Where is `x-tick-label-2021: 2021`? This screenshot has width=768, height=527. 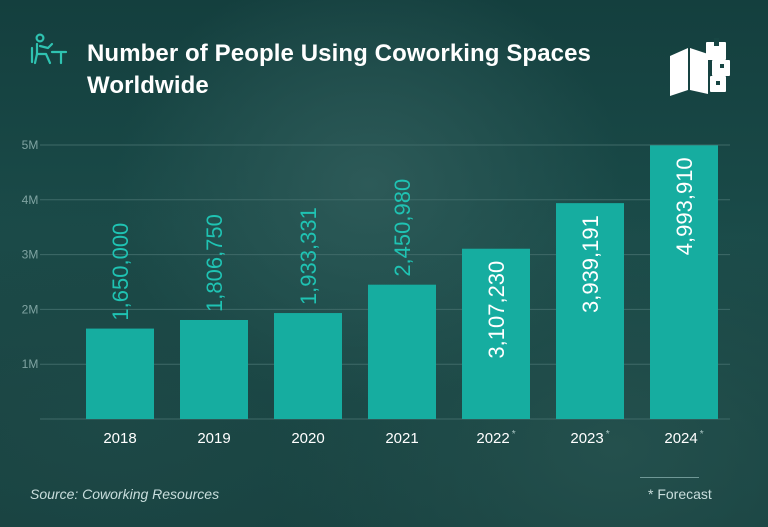 x-tick-label-2021: 2021 is located at coordinates (401, 438).